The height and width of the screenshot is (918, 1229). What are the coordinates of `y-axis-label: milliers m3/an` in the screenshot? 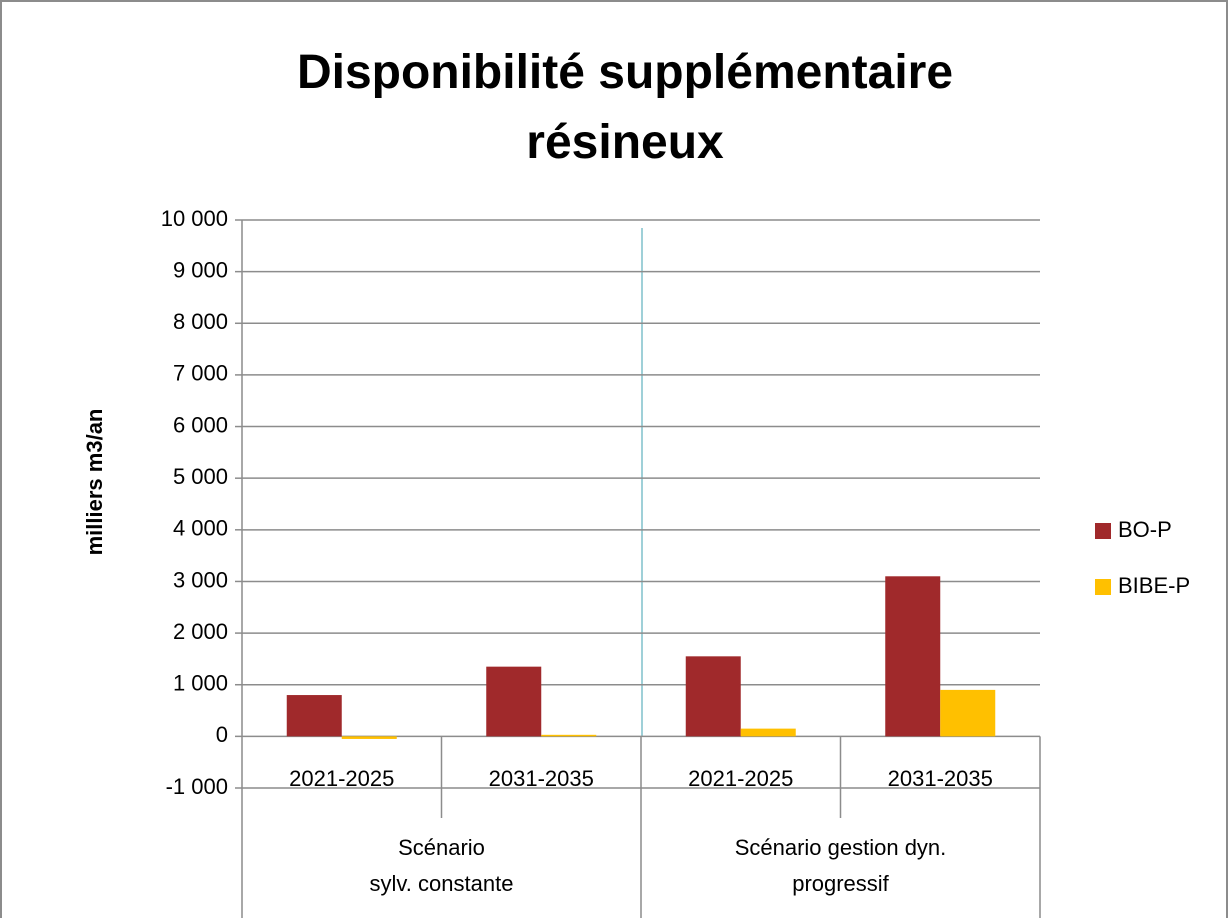 It's located at (94, 482).